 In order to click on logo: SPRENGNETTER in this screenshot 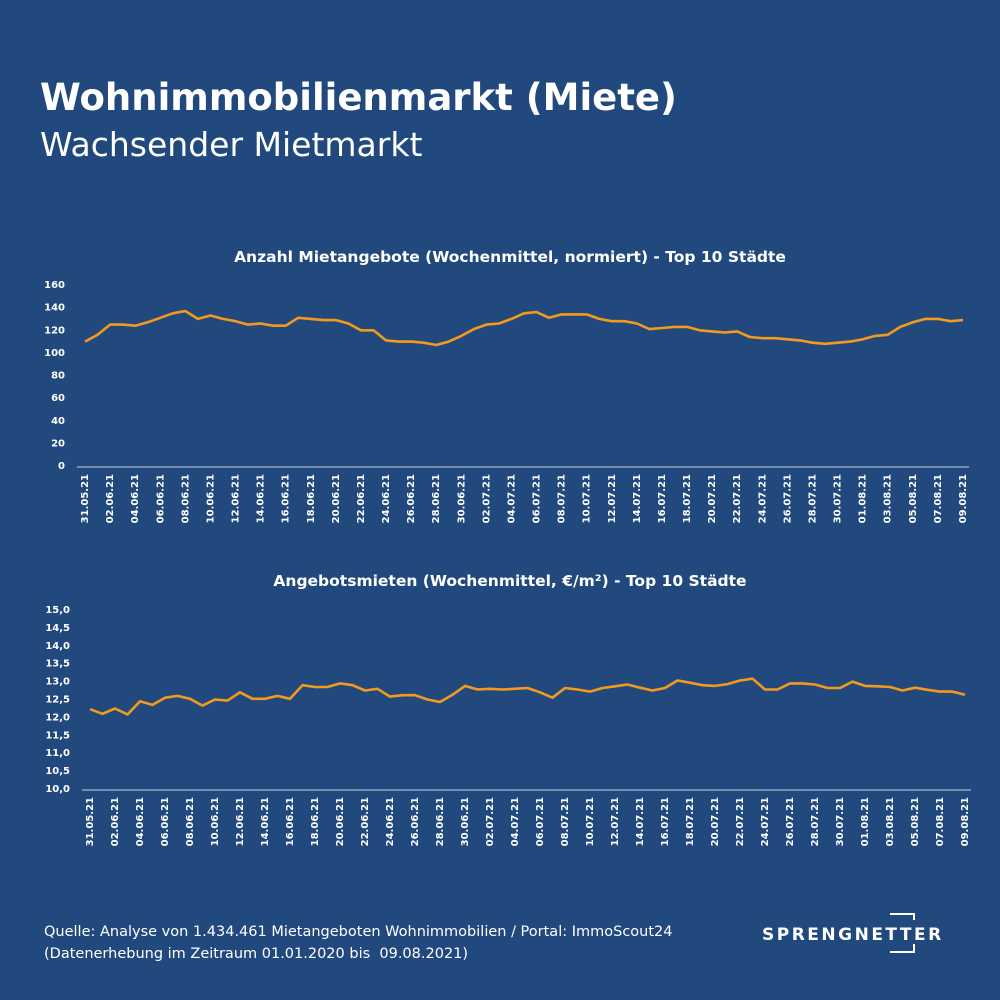, I will do `click(853, 935)`.